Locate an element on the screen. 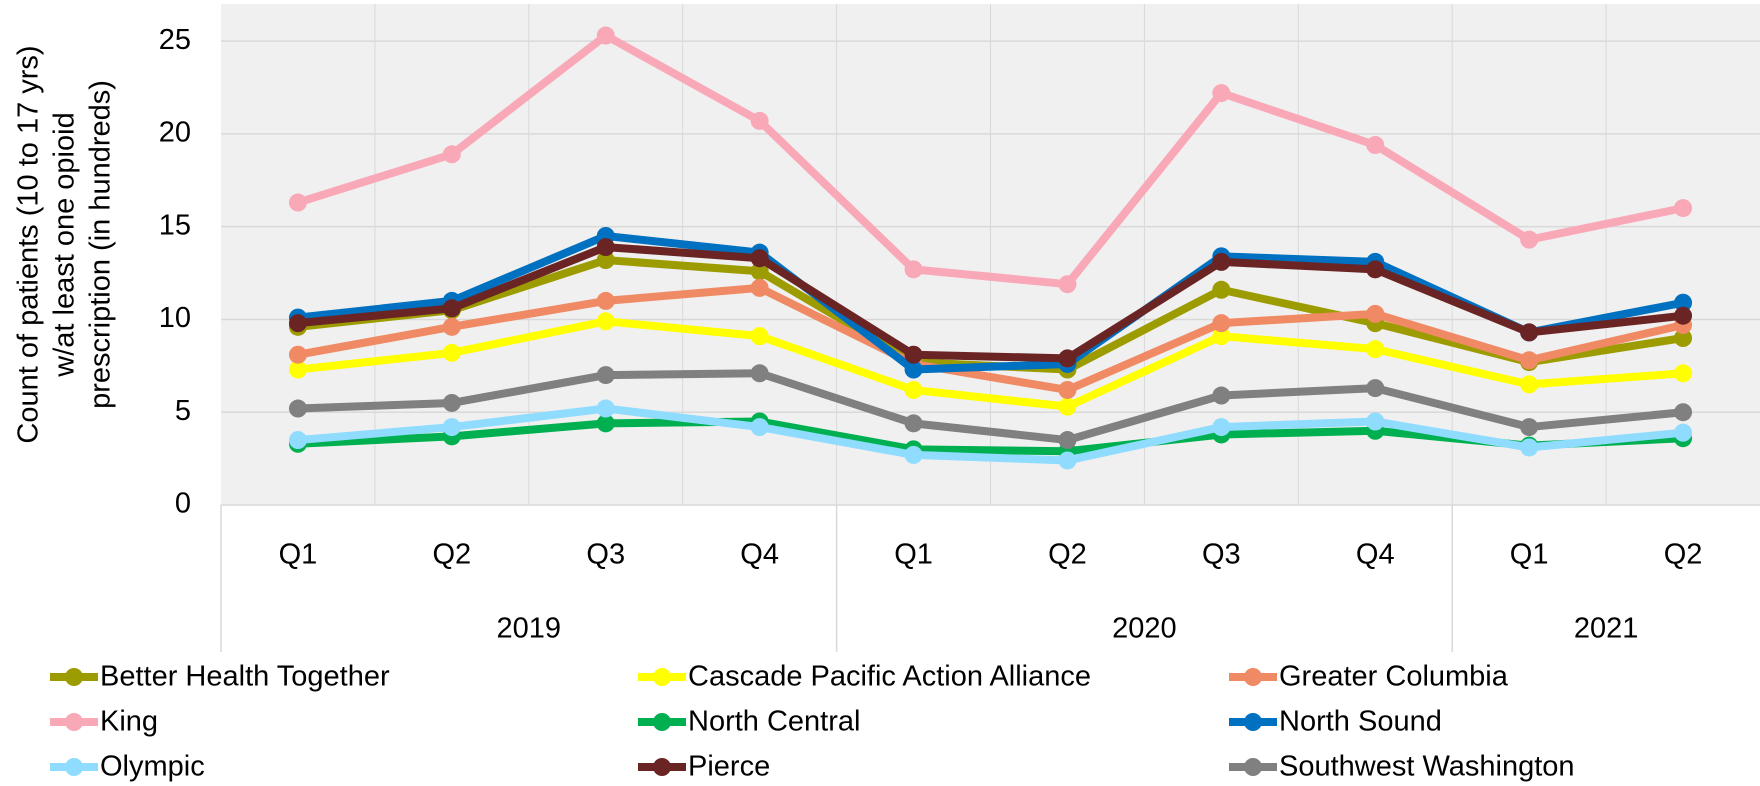 This screenshot has width=1760, height=786. legend-label: Pierce is located at coordinates (729, 767).